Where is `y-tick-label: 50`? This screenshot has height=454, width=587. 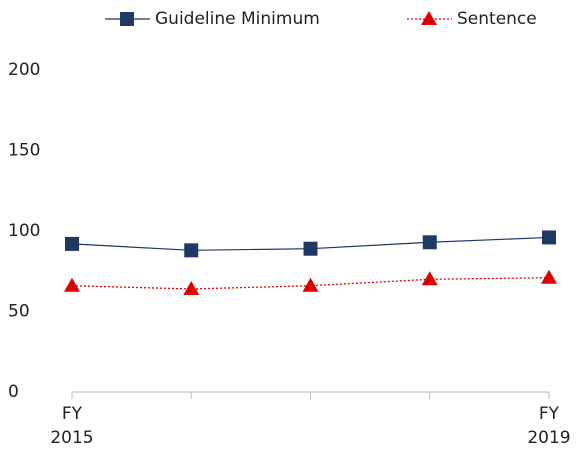
y-tick-label: 50 is located at coordinates (19, 312).